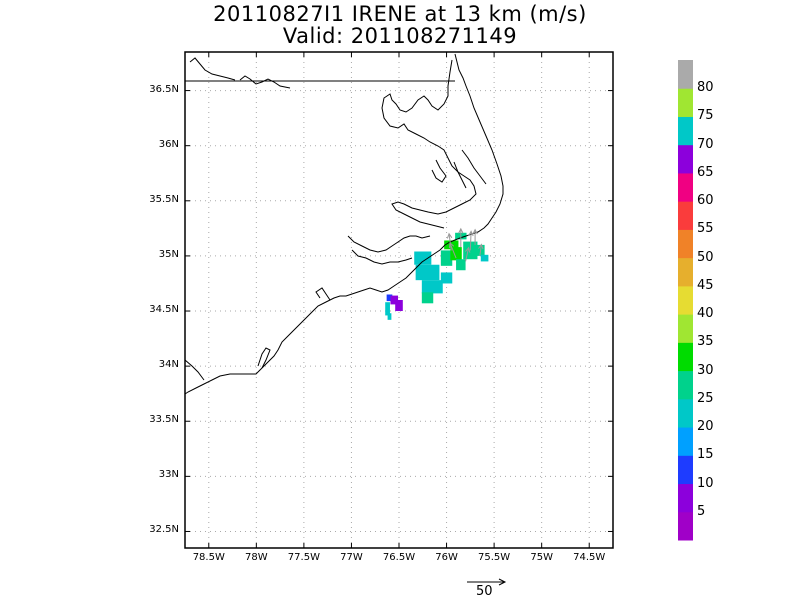 This screenshot has width=800, height=600. Describe the element at coordinates (705, 427) in the screenshot. I see `colorbar-label: 20` at that location.